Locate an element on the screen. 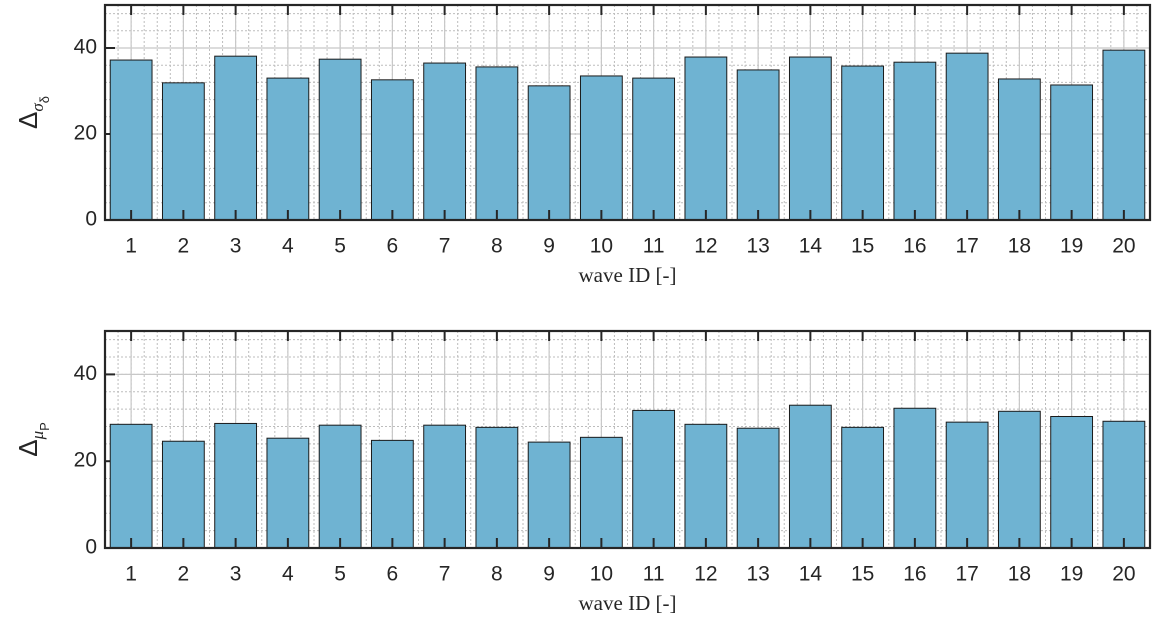  y-axis-label: ΔμP is located at coordinates (33, 439).